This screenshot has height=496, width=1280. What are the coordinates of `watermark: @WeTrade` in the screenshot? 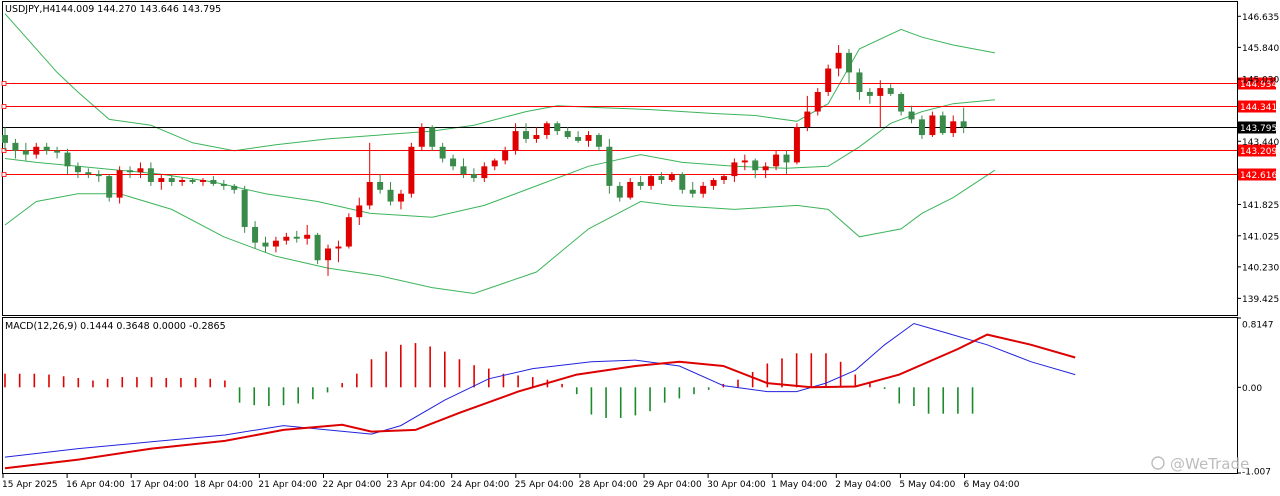 It's located at (1200, 464).